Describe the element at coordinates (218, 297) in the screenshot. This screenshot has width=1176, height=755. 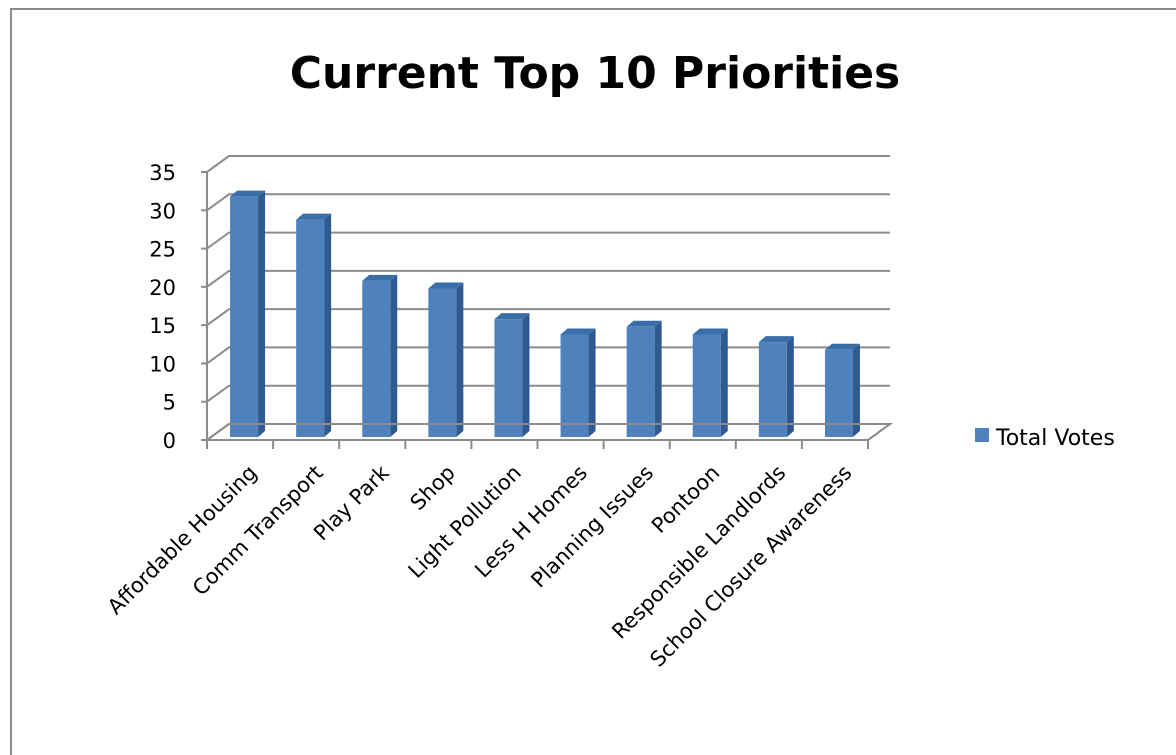
I see `side-wall-edge` at that location.